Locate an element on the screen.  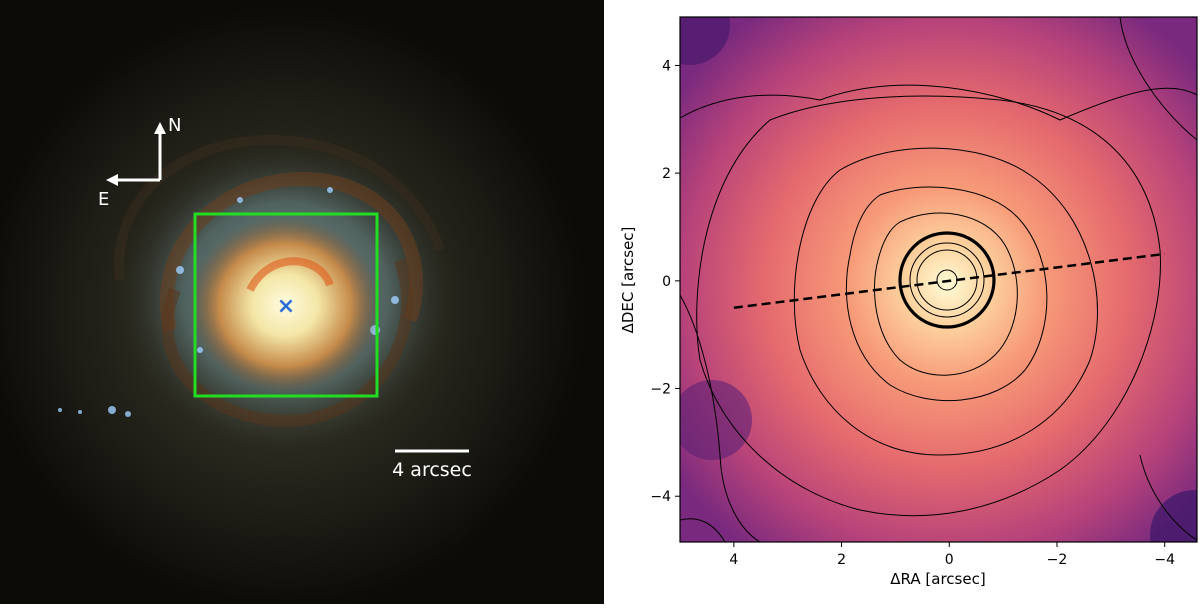
north-label: N is located at coordinates (174, 125).